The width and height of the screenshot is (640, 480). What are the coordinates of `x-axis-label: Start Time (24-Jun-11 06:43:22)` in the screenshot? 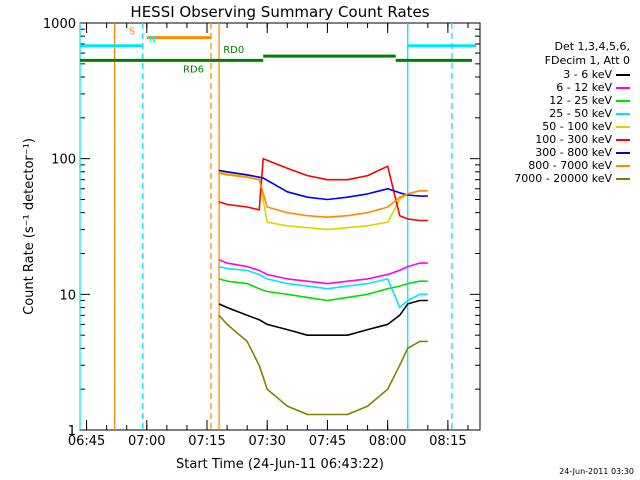 It's located at (280, 464).